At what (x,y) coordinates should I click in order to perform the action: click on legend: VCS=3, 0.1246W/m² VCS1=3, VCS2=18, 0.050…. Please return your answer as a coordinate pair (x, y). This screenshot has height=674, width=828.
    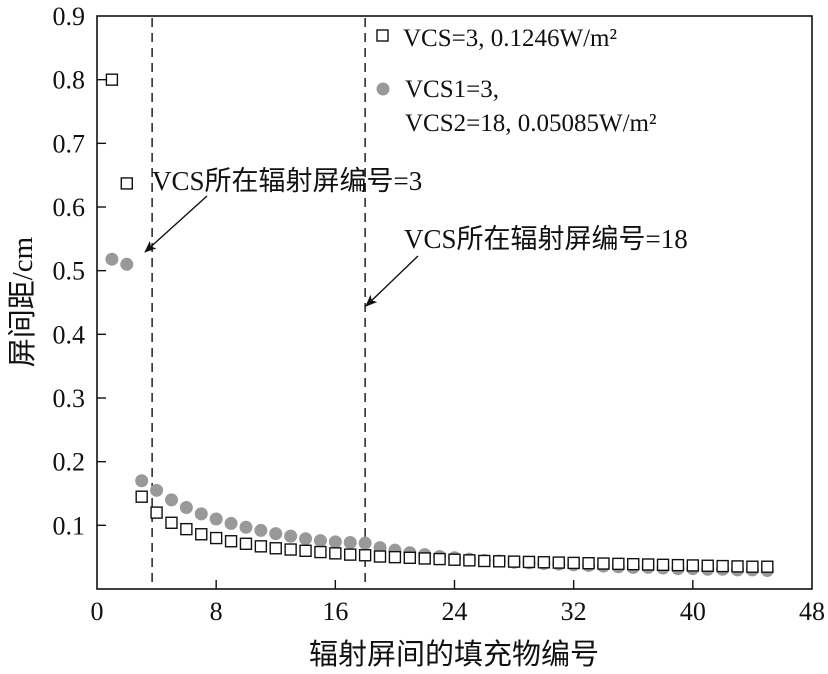
    Looking at the image, I should click on (516, 81).